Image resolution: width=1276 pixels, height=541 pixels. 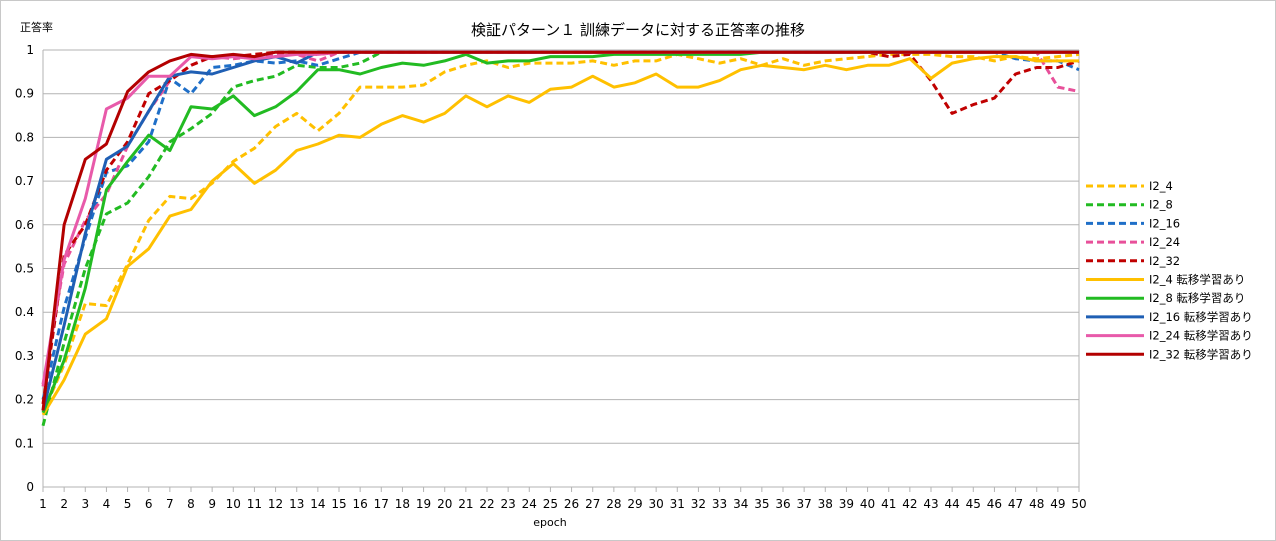 I want to click on x-tick-label: 21, so click(x=465, y=504).